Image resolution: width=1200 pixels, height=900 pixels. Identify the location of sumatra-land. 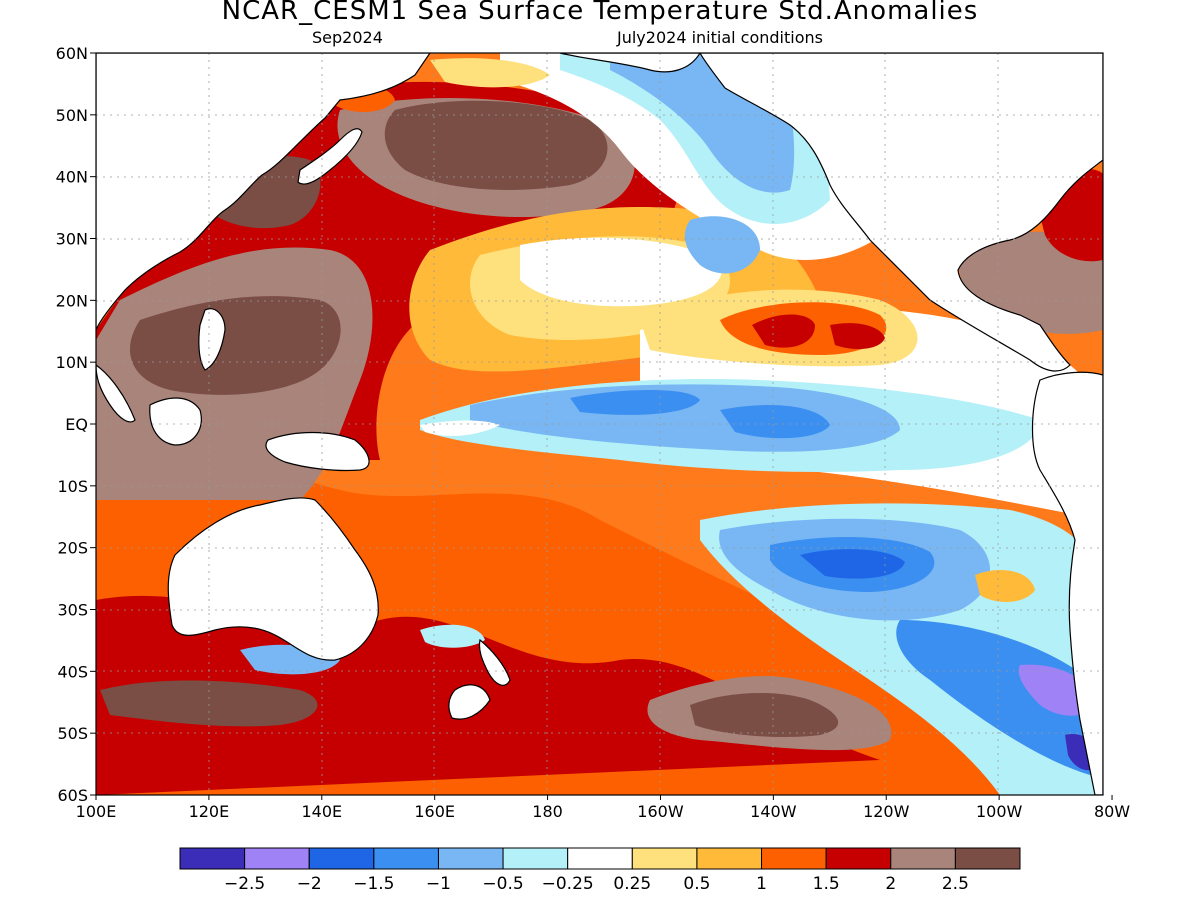
(116, 393).